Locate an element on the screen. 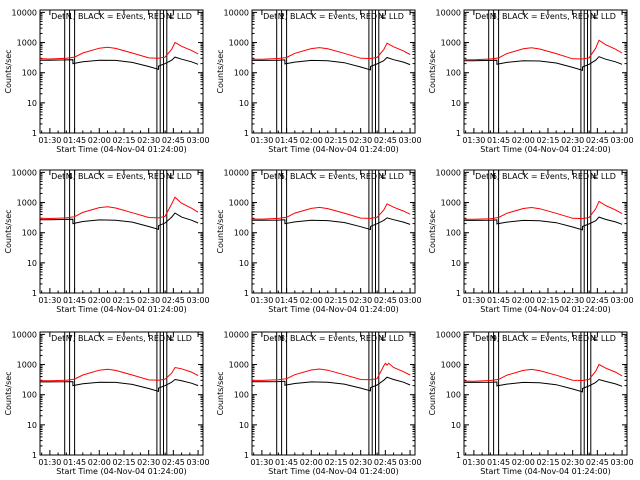  chart-title: Det 7, BLACK = Events, RED = LLD is located at coordinates (121, 338).